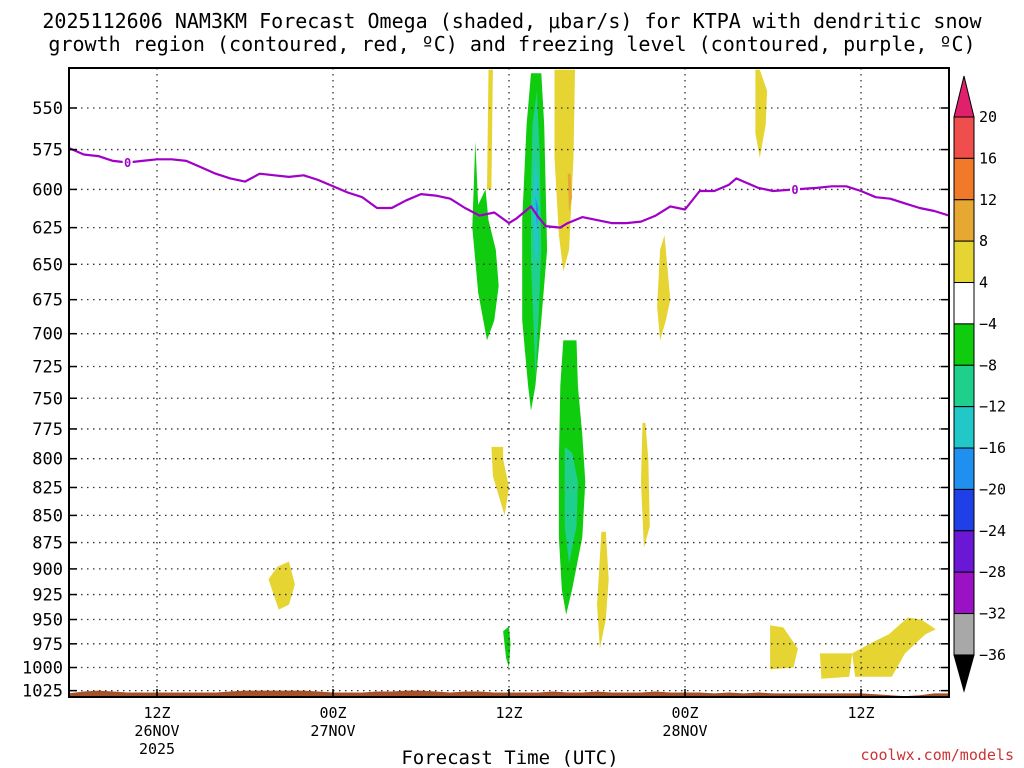 This screenshot has height=768, width=1024. I want to click on y-tick-label-1025: 1025, so click(42, 692).